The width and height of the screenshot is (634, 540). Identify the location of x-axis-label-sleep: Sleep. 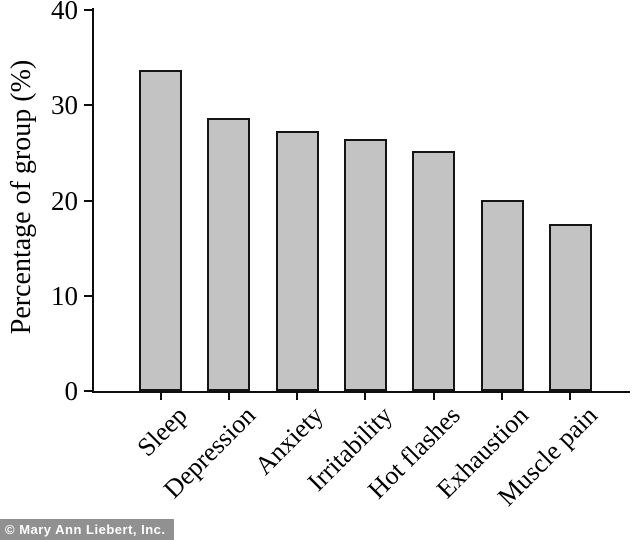
(162, 431).